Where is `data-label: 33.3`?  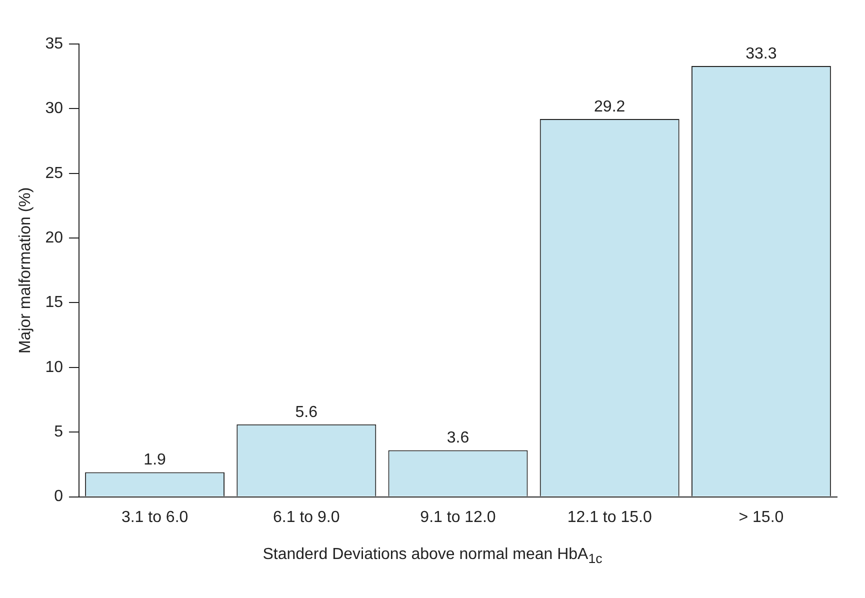 data-label: 33.3 is located at coordinates (761, 53).